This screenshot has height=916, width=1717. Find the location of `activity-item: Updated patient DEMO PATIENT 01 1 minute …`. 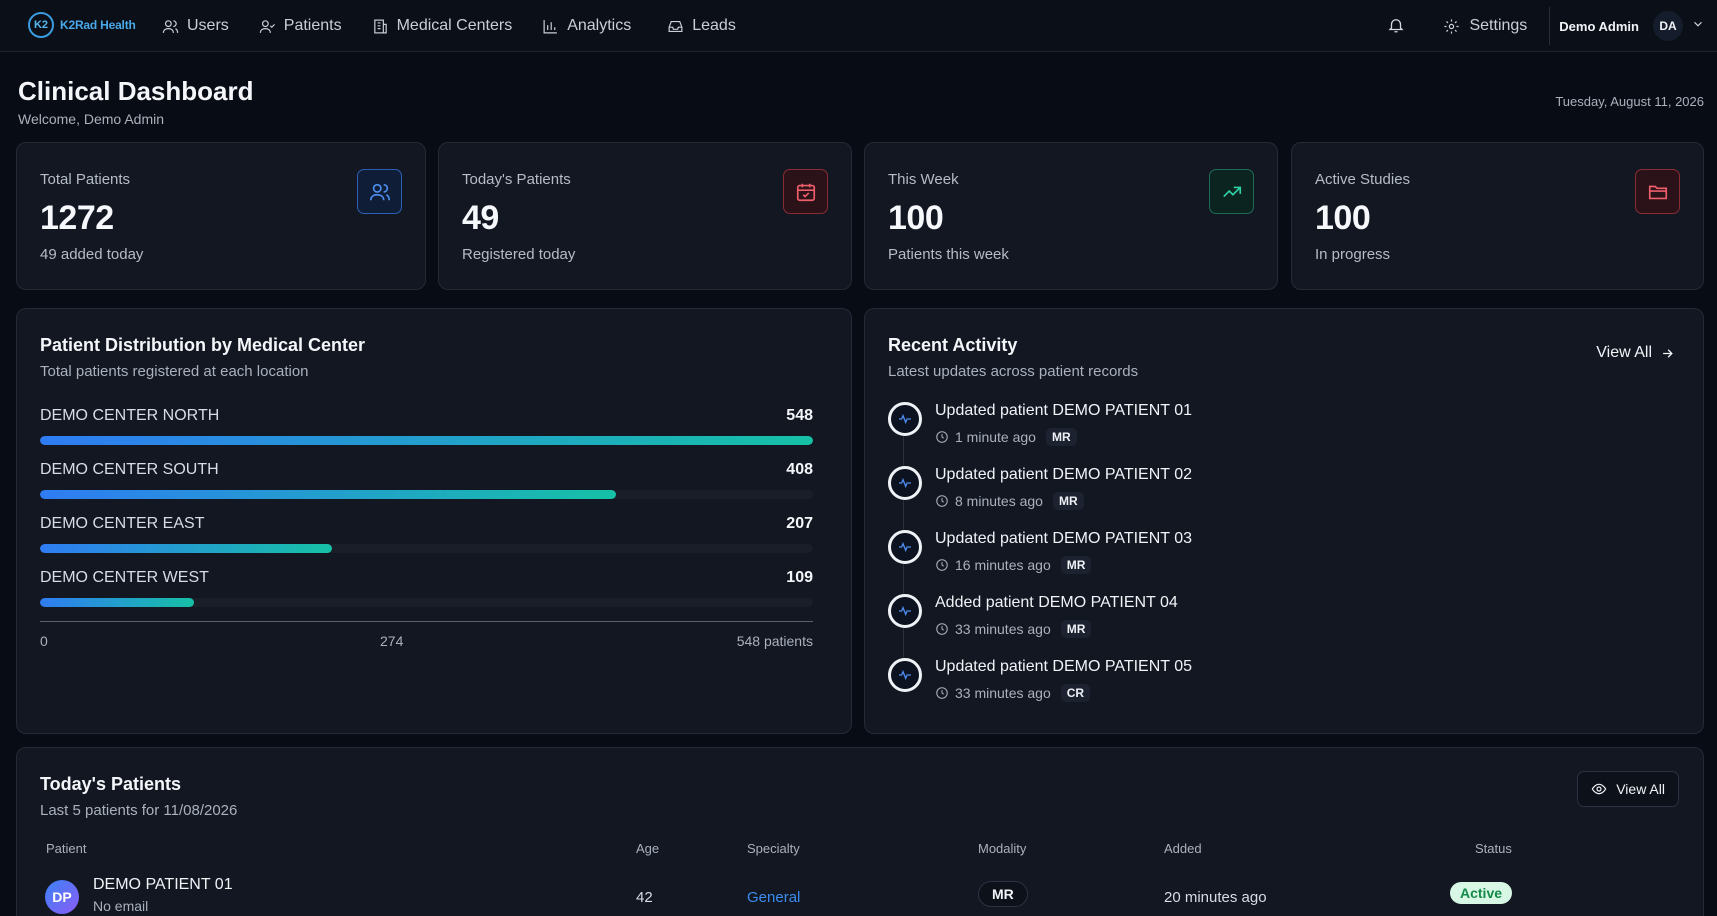

activity-item: Updated patient DEMO PATIENT 01 1 minute … is located at coordinates (1238, 430).